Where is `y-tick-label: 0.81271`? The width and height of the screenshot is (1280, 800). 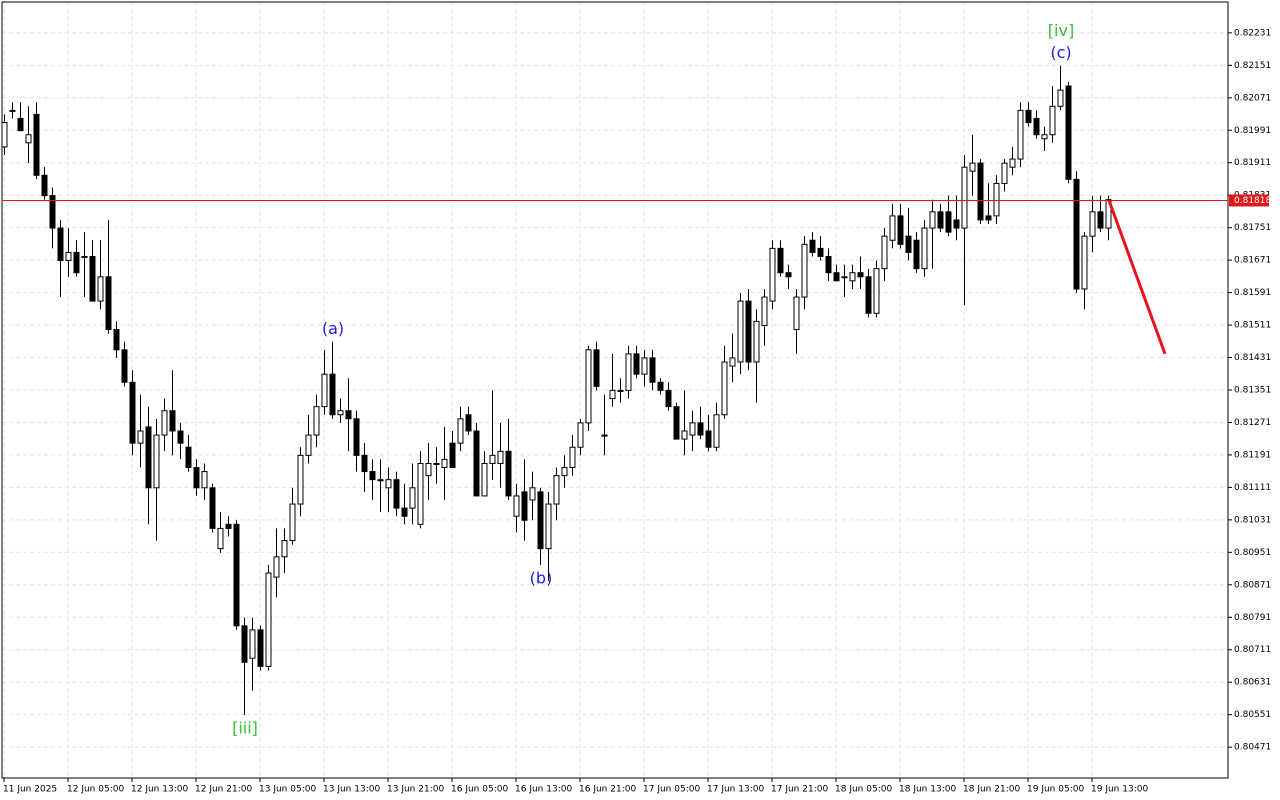
y-tick-label: 0.81271 is located at coordinates (1252, 423).